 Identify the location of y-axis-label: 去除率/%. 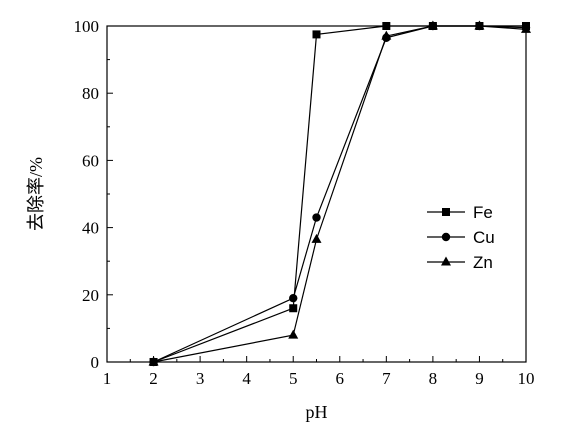
(36, 194).